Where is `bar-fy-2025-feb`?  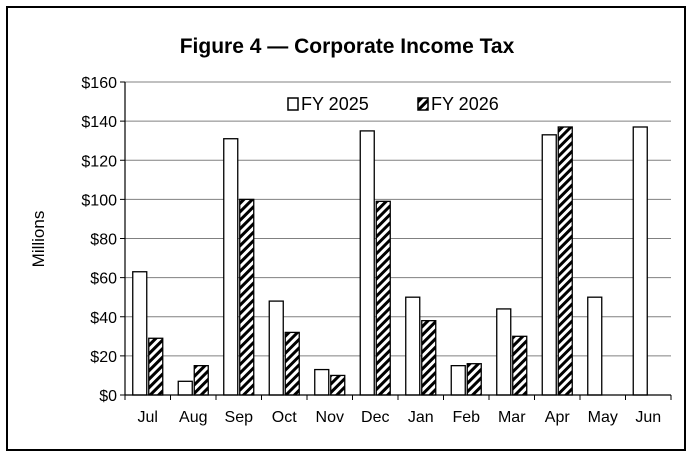
bar-fy-2025-feb is located at coordinates (458, 380).